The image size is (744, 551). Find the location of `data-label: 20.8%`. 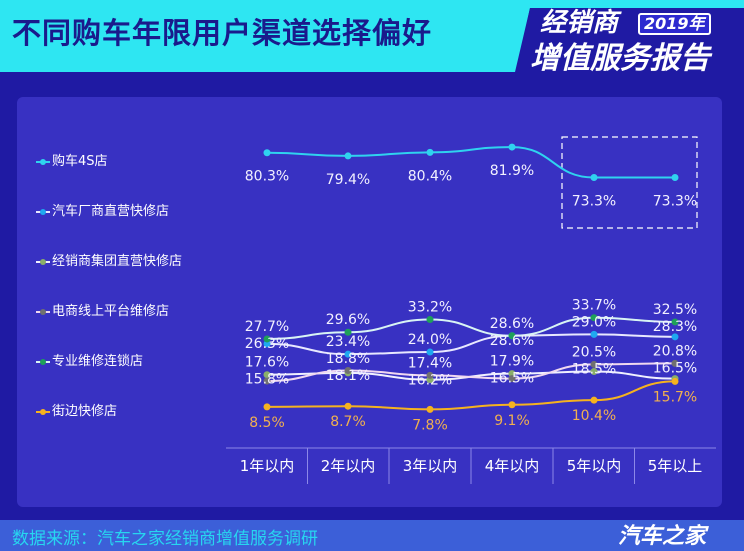

data-label: 20.8% is located at coordinates (675, 351).